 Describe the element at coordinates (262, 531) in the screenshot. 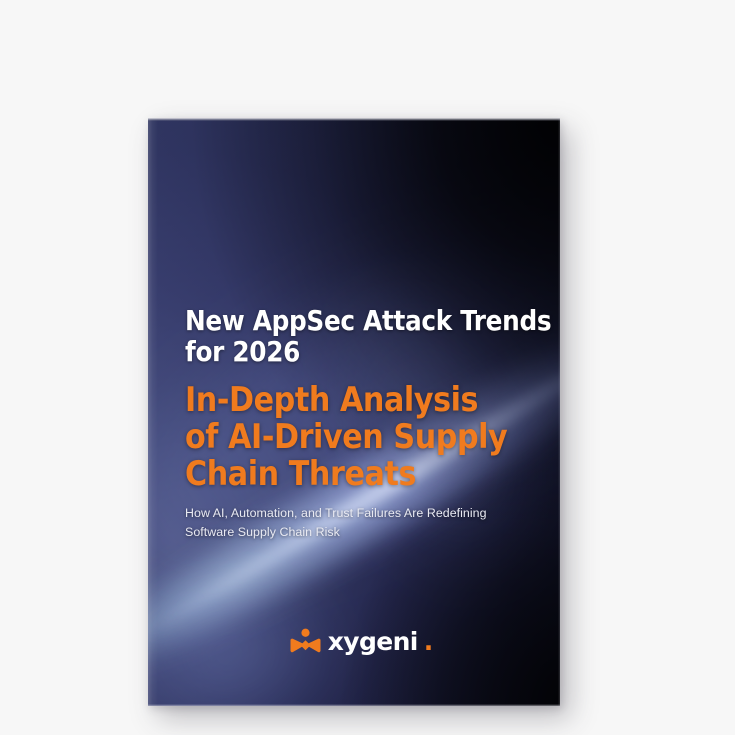

I see `description-line-2: Software Supply Chain Risk` at that location.